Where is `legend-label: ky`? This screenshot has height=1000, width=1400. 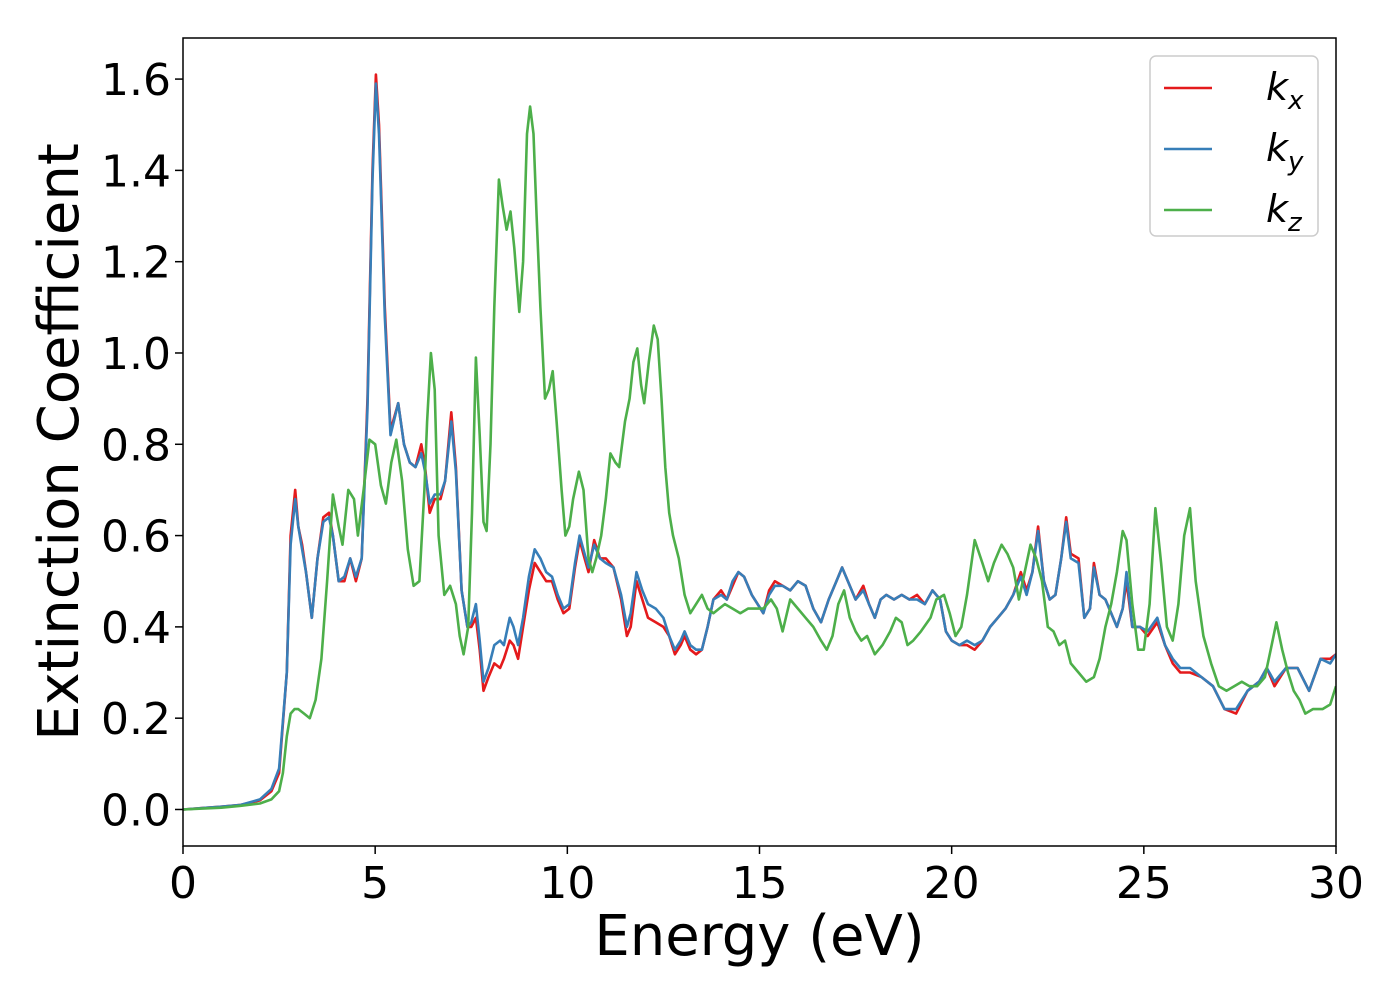 legend-label: ky is located at coordinates (1285, 151).